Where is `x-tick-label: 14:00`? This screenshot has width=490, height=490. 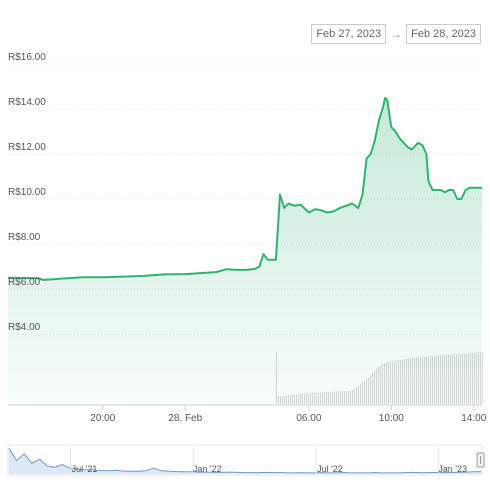 x-tick-label: 14:00 is located at coordinates (473, 418).